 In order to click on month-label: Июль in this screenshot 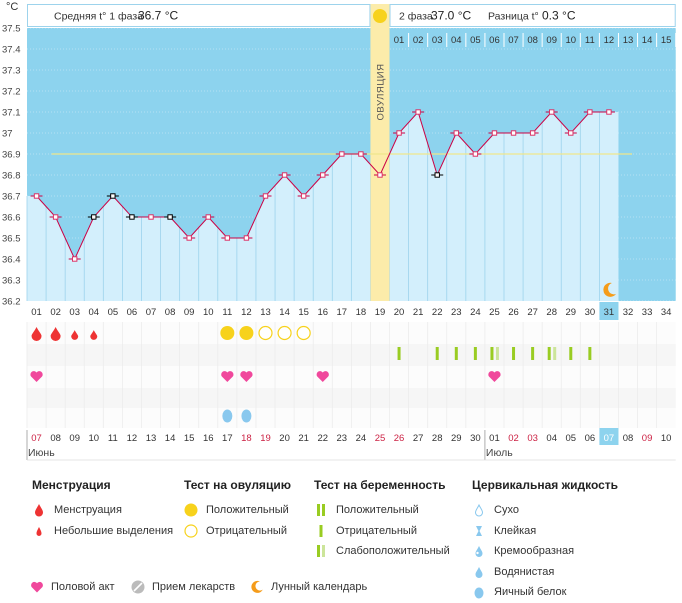, I will do `click(499, 453)`.